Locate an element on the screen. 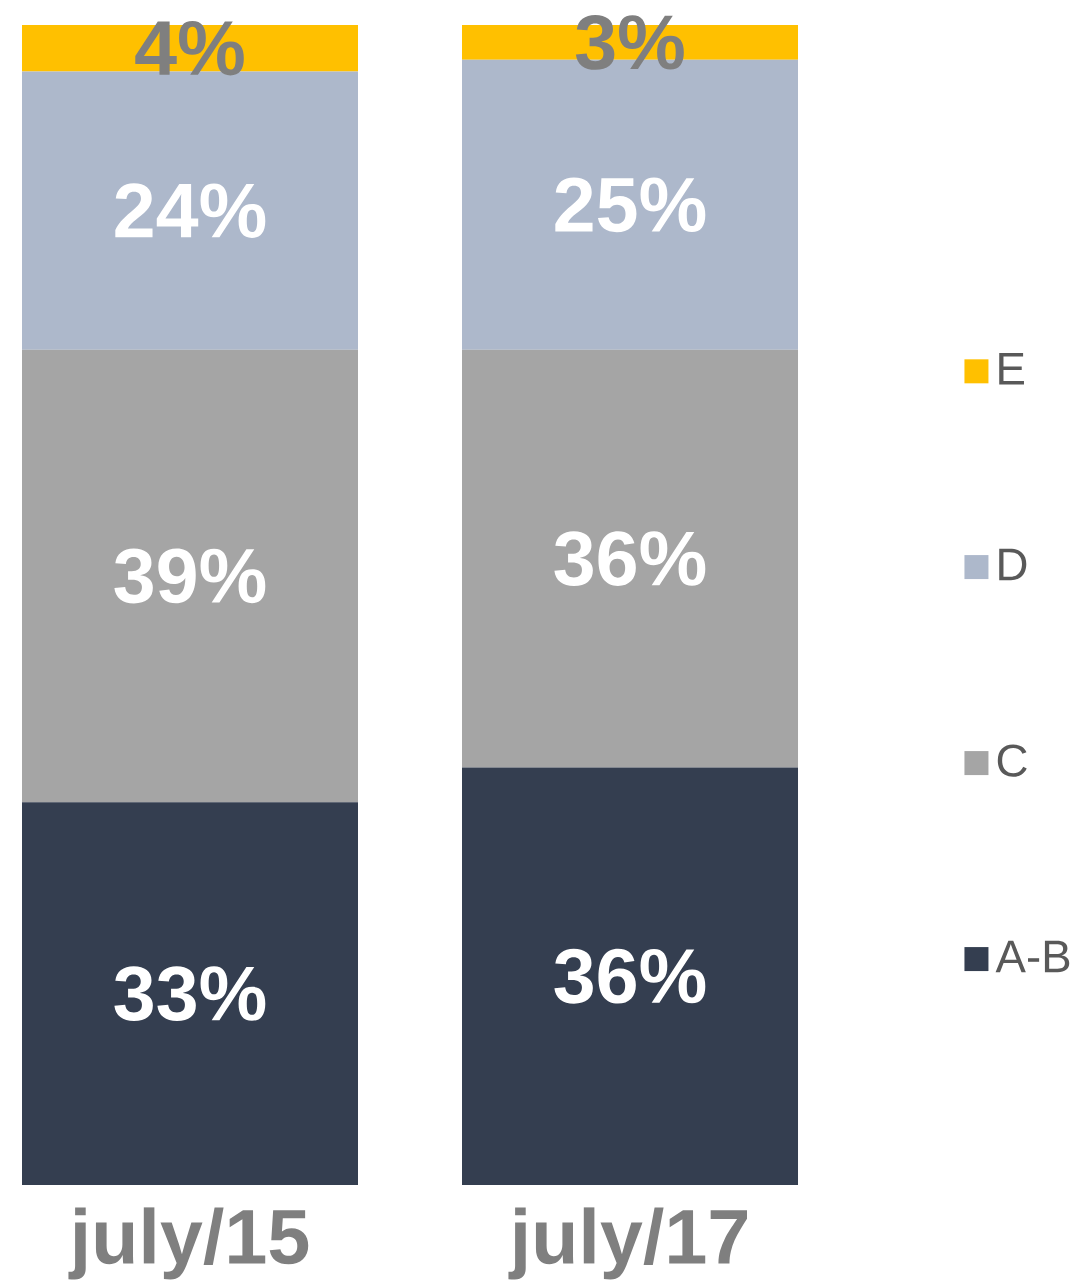 The height and width of the screenshot is (1288, 1087). data-label: 3% is located at coordinates (629, 42).